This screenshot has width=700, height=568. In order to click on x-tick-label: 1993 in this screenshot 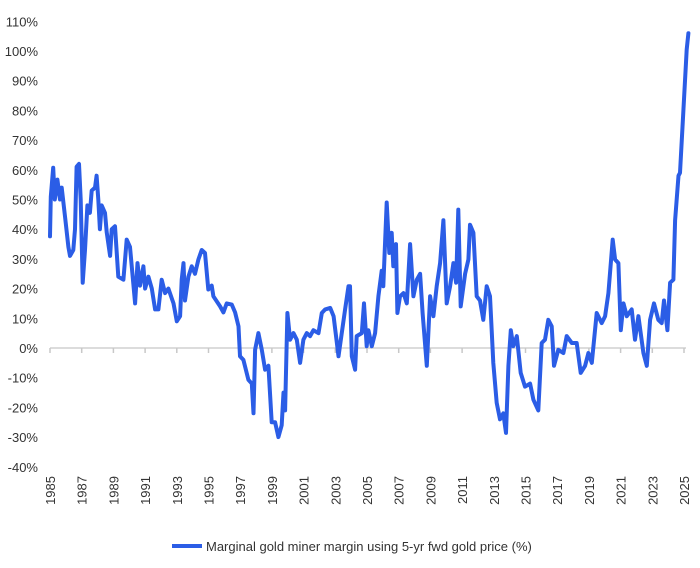, I will do `click(177, 490)`.